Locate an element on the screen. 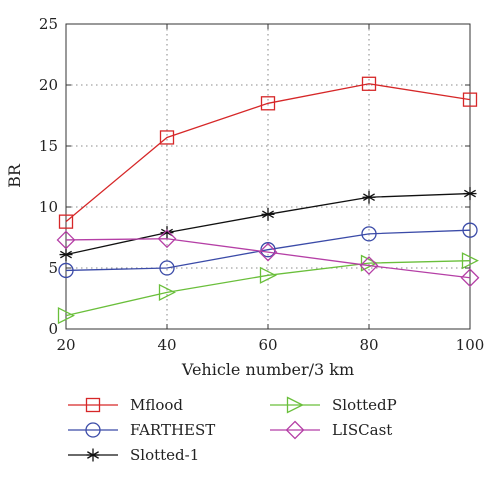 The image size is (500, 480). series-line-liscast is located at coordinates (268, 258).